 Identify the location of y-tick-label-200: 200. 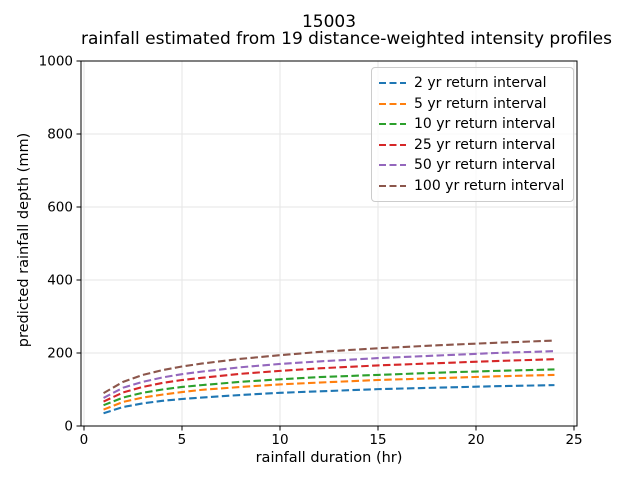
(60, 354).